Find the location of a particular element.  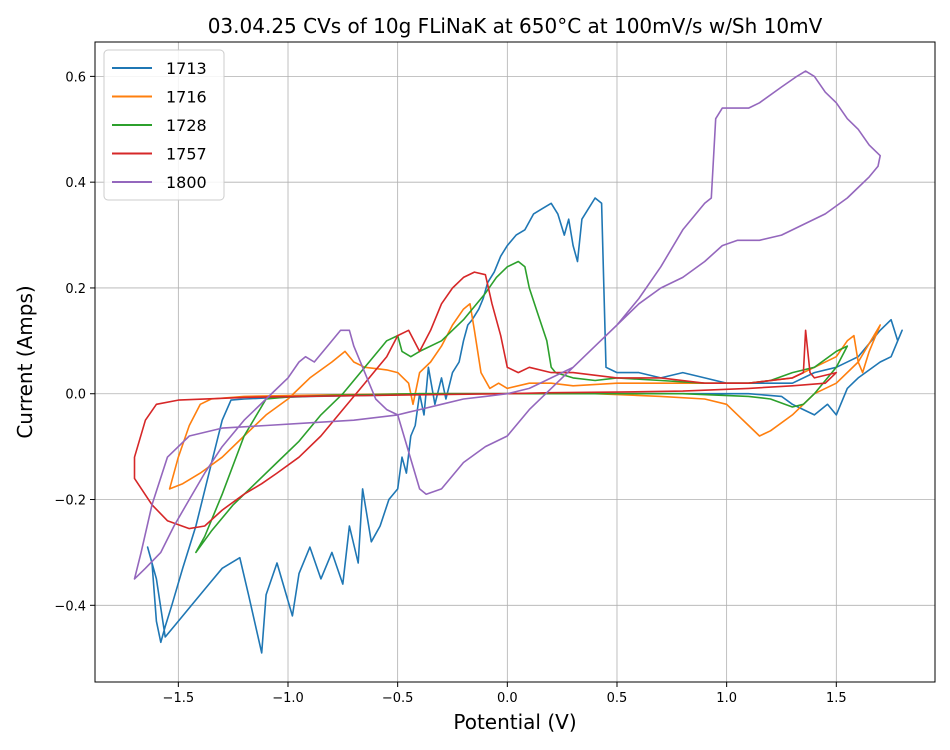

legend-label-1757: 1757 is located at coordinates (186, 154).